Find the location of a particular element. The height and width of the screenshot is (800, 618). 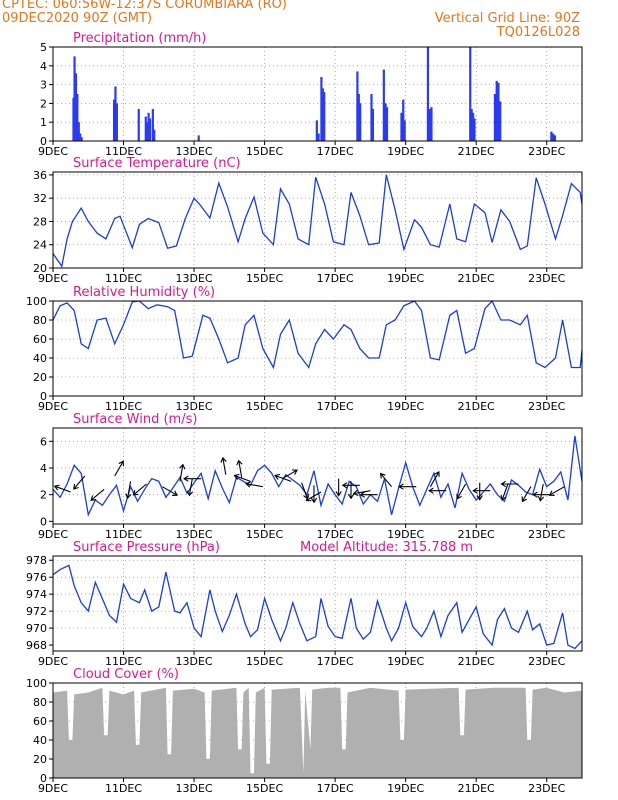

y-tick-label: 1 is located at coordinates (43, 122).